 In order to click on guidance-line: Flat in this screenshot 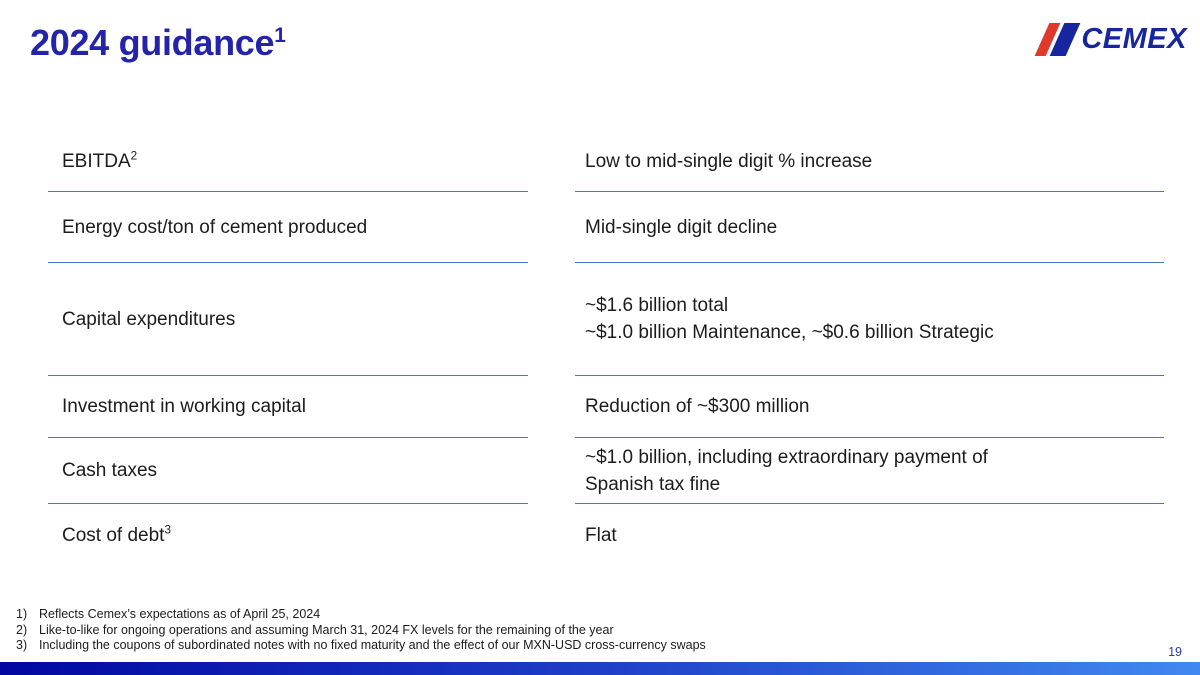, I will do `click(601, 535)`.